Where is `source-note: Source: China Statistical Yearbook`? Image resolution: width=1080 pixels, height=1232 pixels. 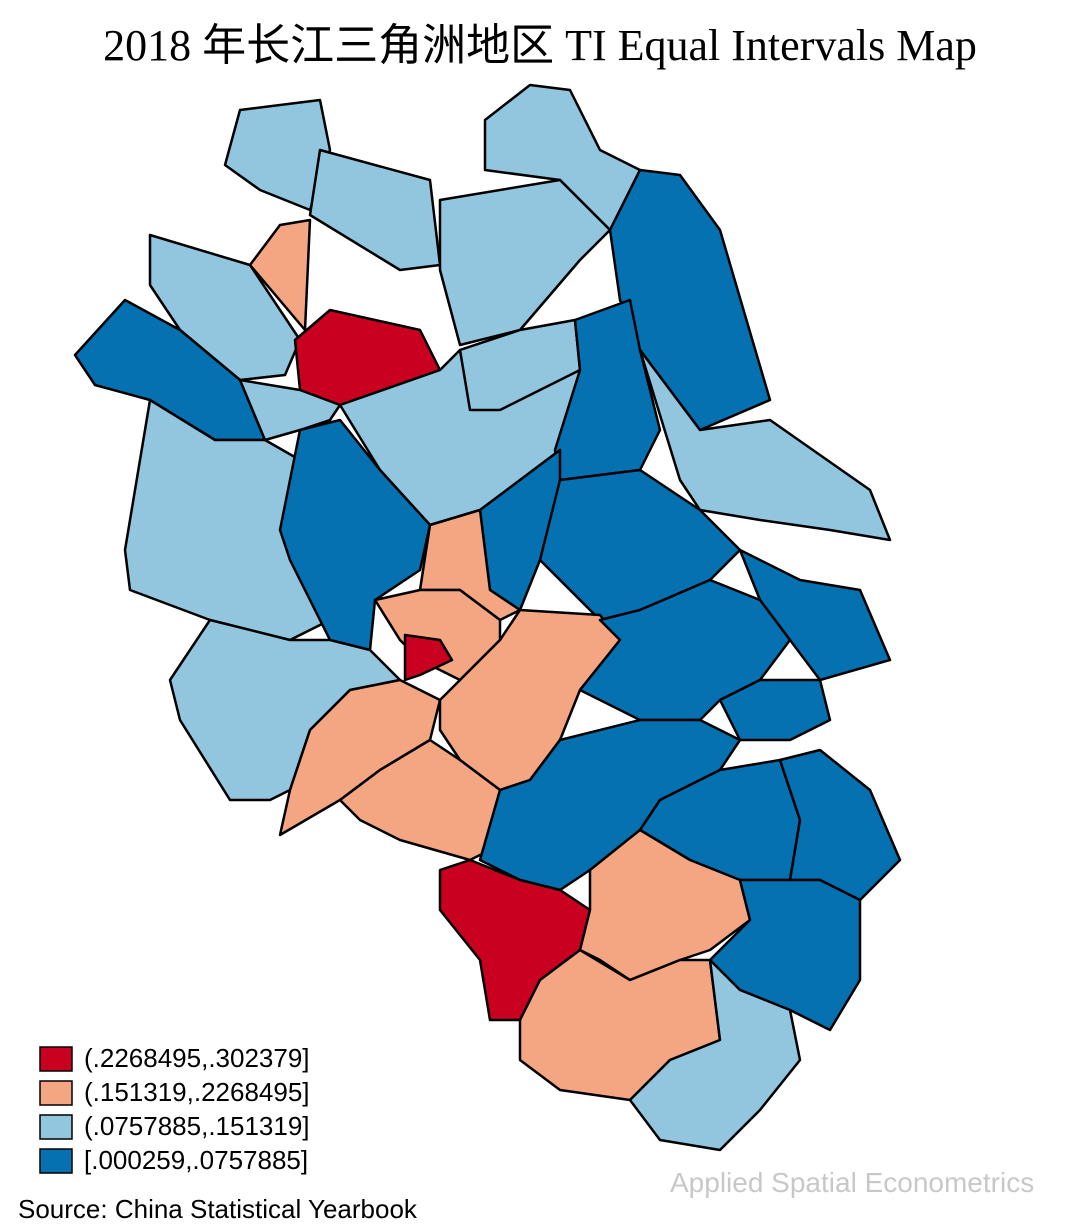
source-note: Source: China Statistical Yearbook is located at coordinates (218, 1209).